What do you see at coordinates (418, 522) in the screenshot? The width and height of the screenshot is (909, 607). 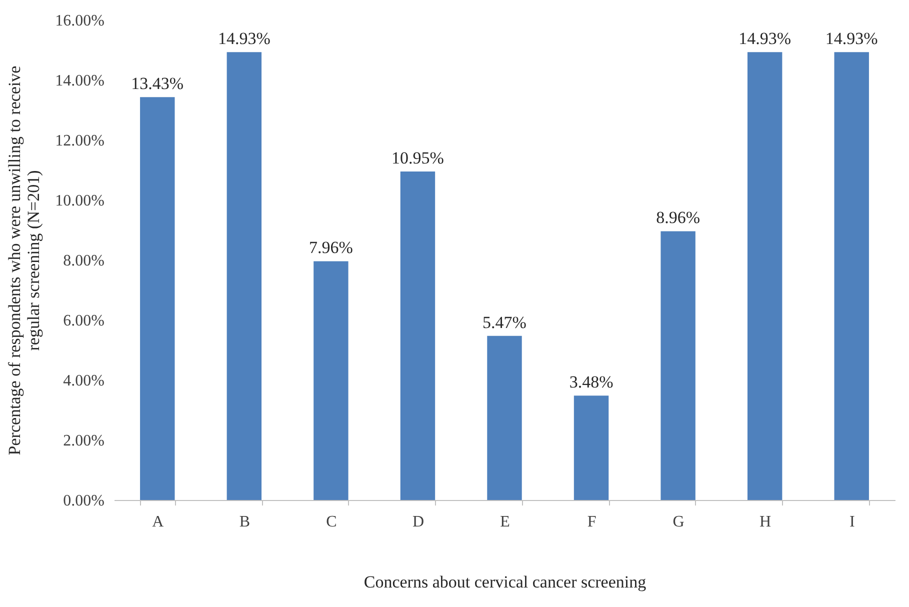 I see `x-tick-label: D` at bounding box center [418, 522].